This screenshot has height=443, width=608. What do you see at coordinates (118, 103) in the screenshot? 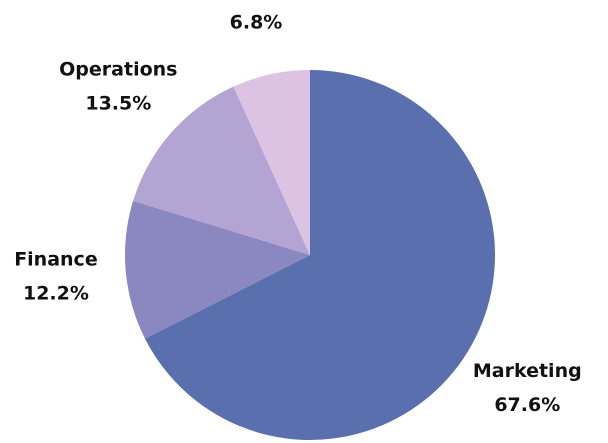
I see `slice-value-label: 13.5%` at bounding box center [118, 103].